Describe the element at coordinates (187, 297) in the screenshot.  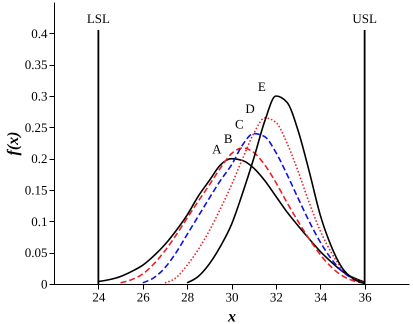
I see `x-tick-label: 28` at that location.